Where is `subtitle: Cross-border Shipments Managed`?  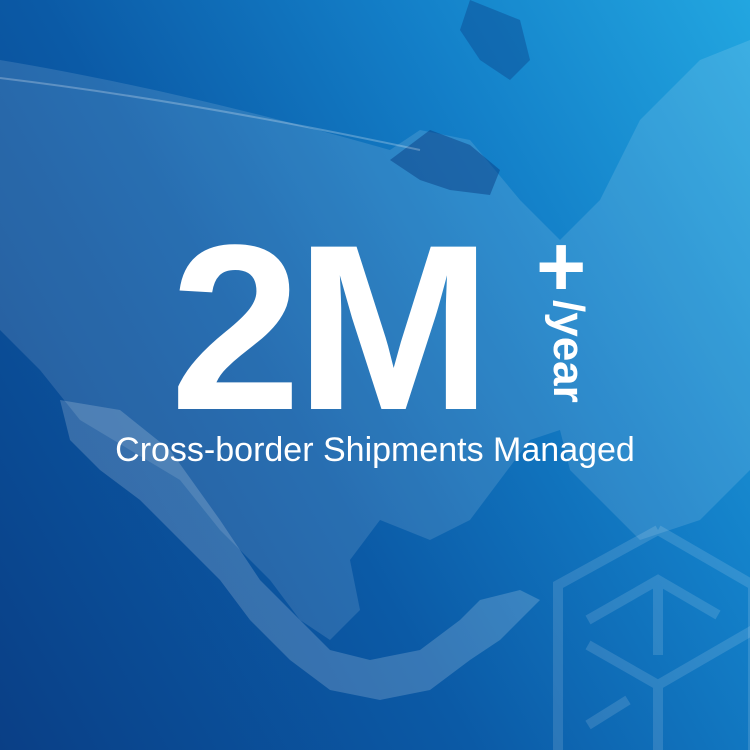 subtitle: Cross-border Shipments Managed is located at coordinates (375, 450).